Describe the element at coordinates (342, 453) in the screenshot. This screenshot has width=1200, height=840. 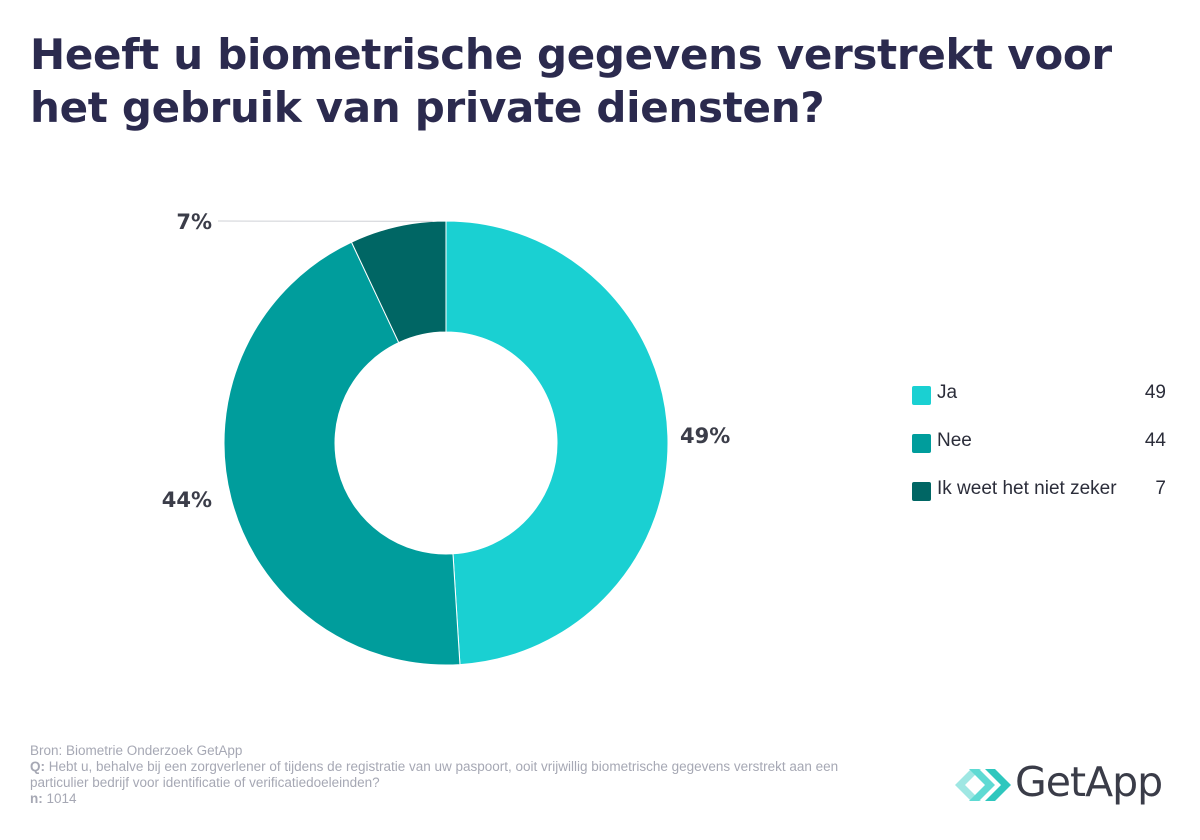
I see `slice-nee` at that location.